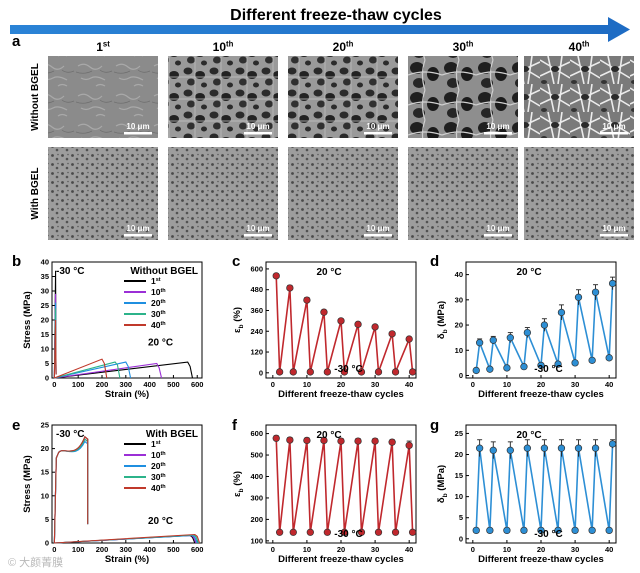 This screenshot has height=573, width=640. Describe the element at coordinates (256, 540) in the screenshot. I see `chart-f-ytick-label-0: 100` at that location.